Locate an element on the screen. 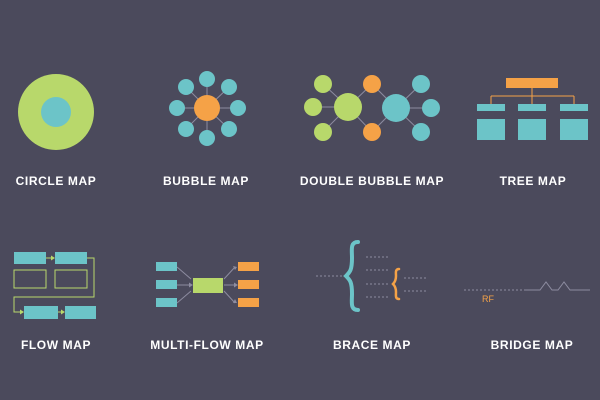 The width and height of the screenshot is (600, 400). tree-map-details is located at coordinates (532, 129).